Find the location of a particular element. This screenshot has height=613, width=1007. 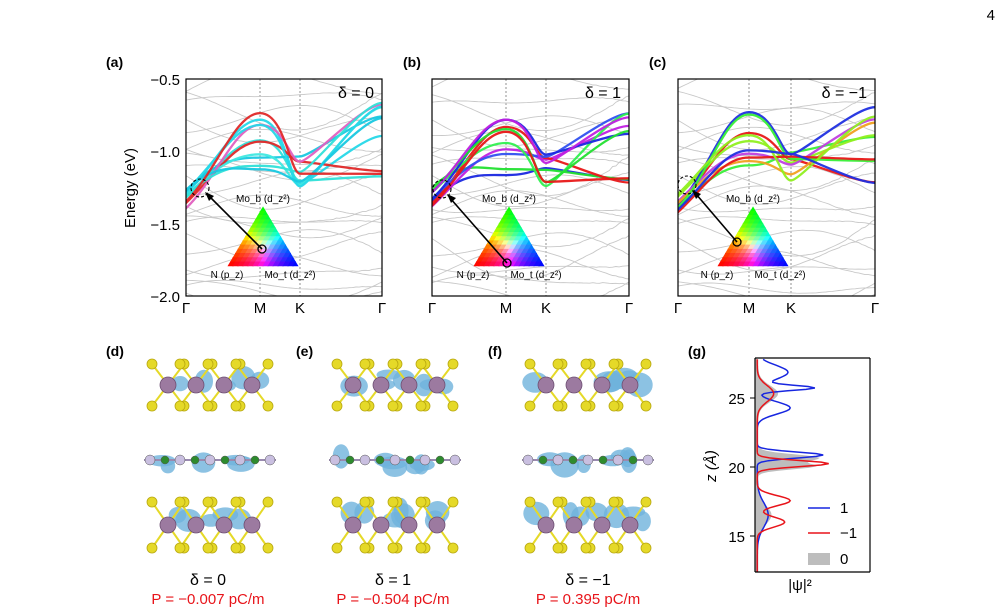

delta-label-b: δ = 1 is located at coordinates (603, 93).